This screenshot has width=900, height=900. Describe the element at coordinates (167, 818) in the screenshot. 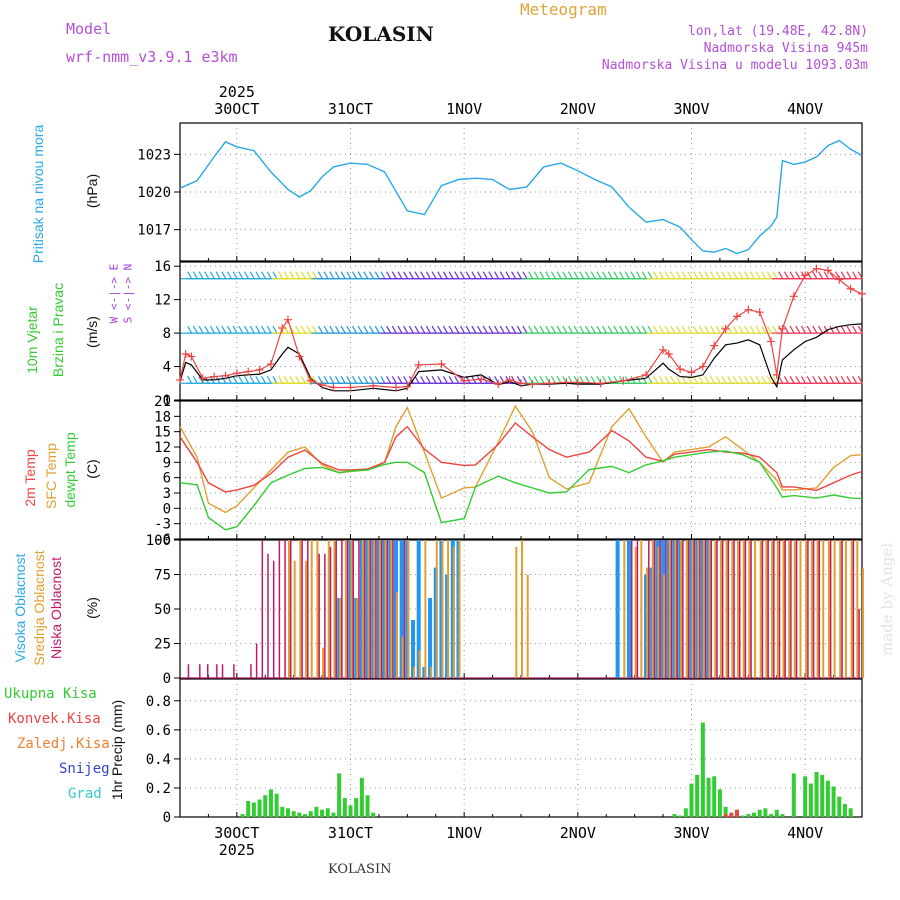

I see `y-tick-label: 0` at that location.